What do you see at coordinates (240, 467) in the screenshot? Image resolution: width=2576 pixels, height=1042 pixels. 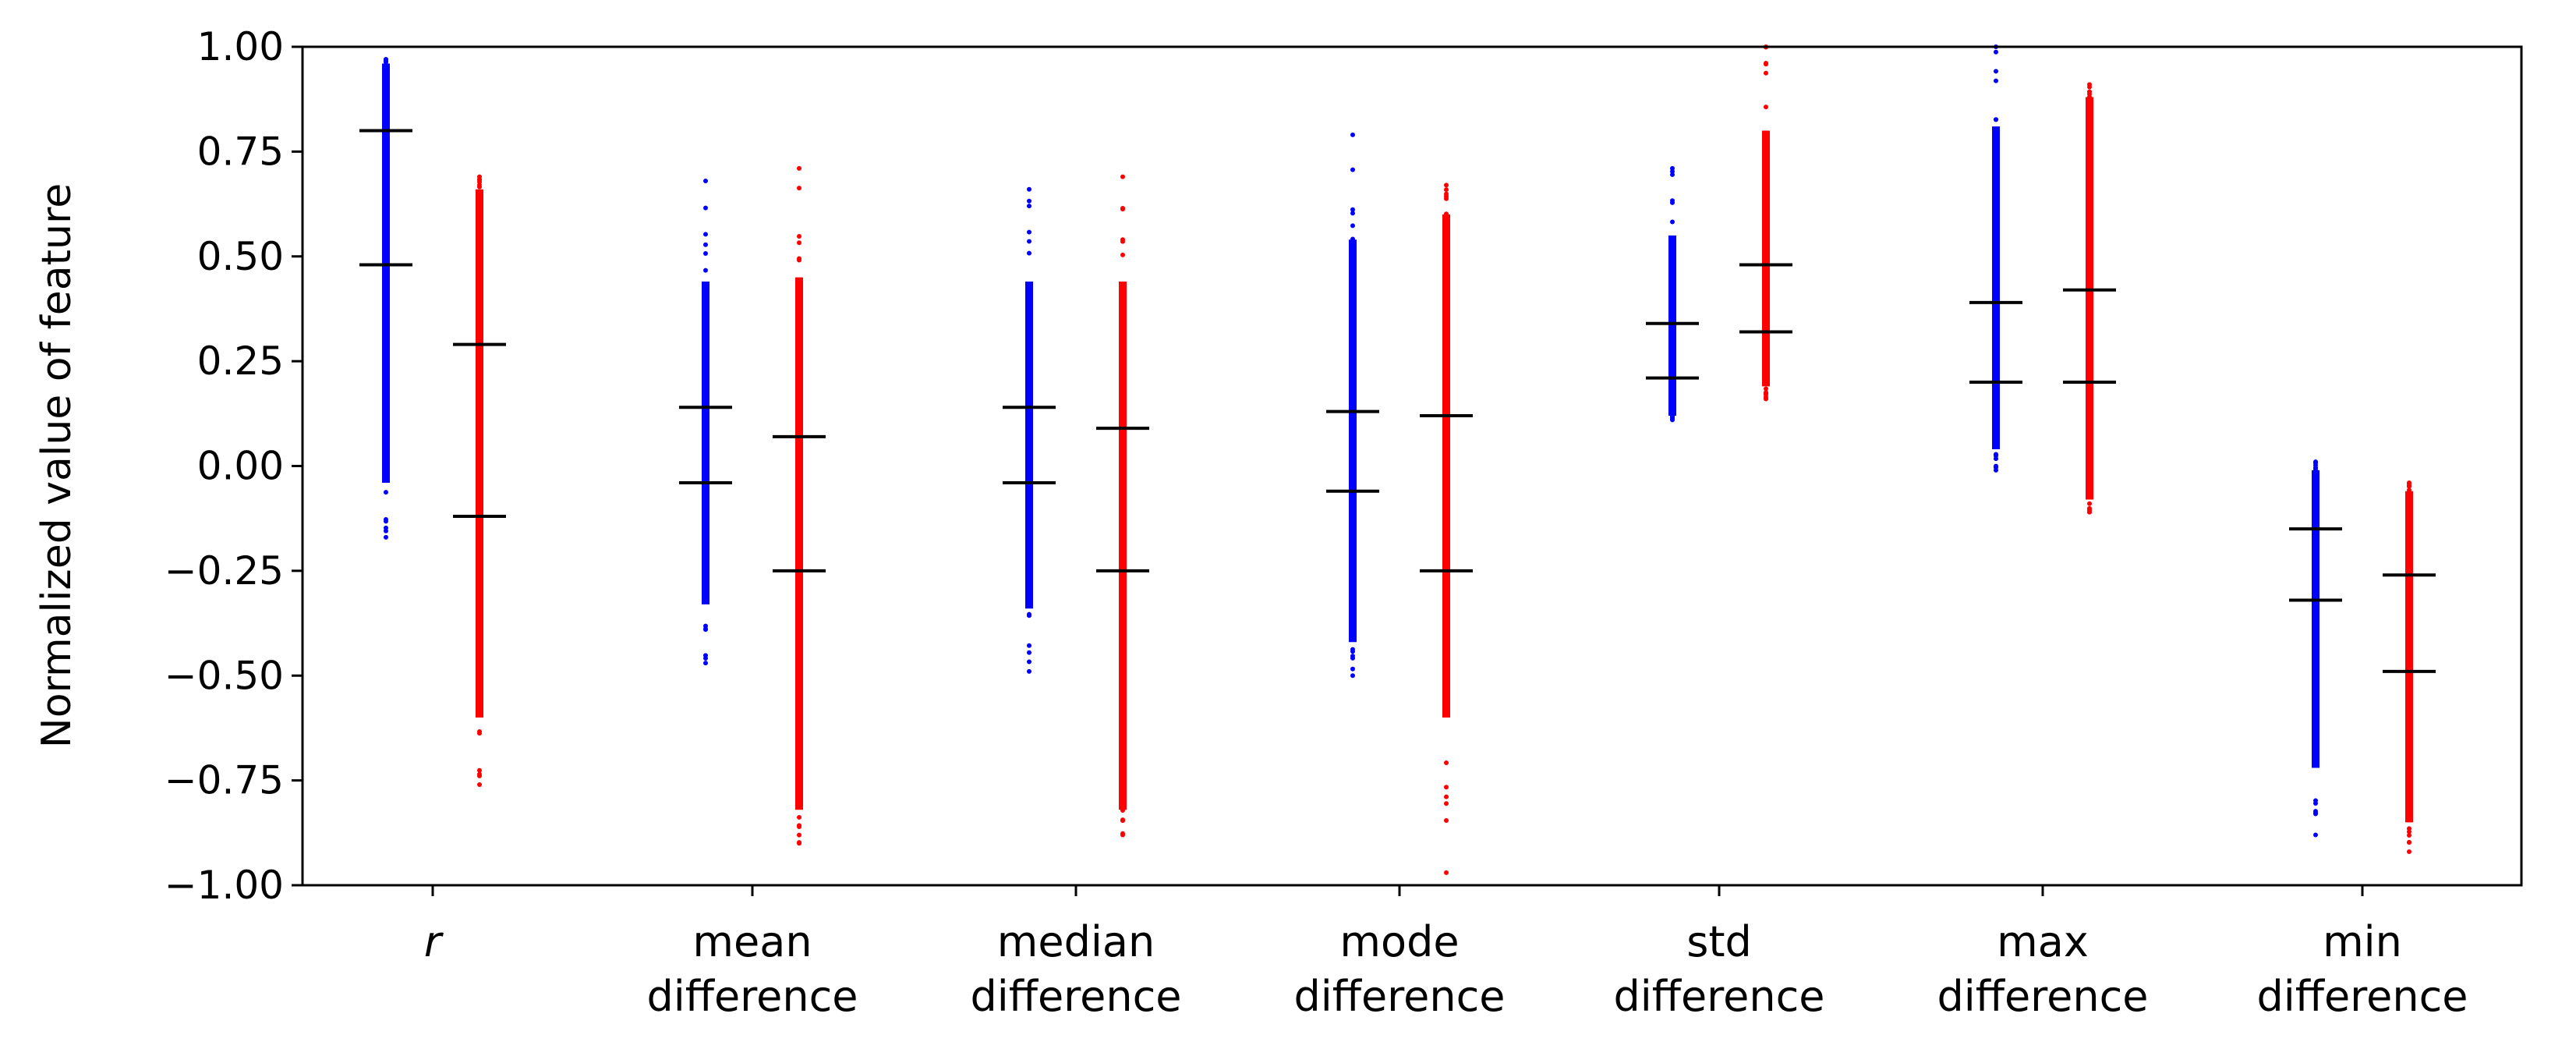 I see `y-tick-label: 0.00` at bounding box center [240, 467].